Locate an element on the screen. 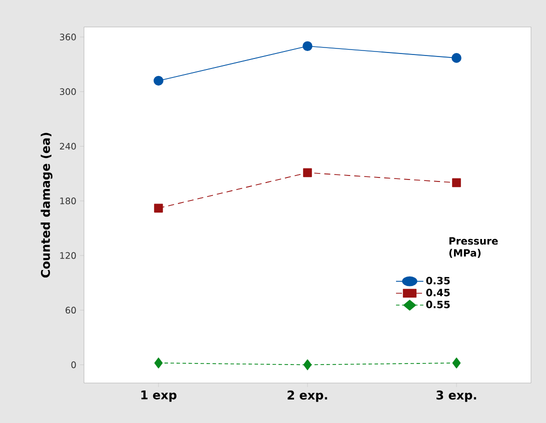 This screenshot has height=423, width=546. legend-label: 0.35 is located at coordinates (438, 280).